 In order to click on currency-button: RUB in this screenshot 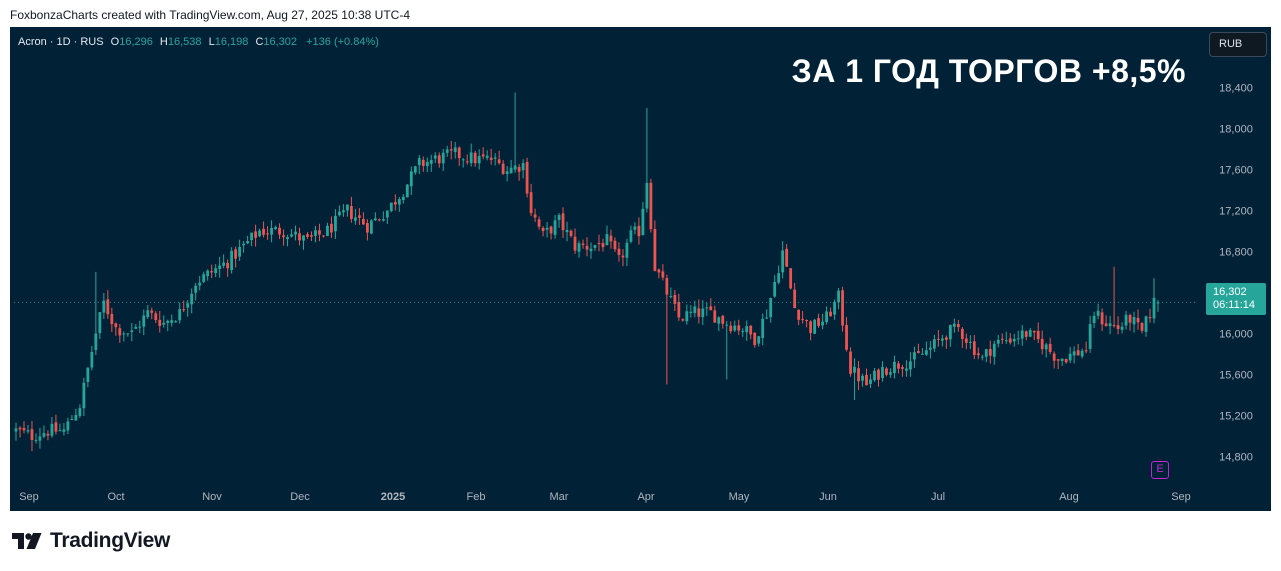, I will do `click(1238, 44)`.